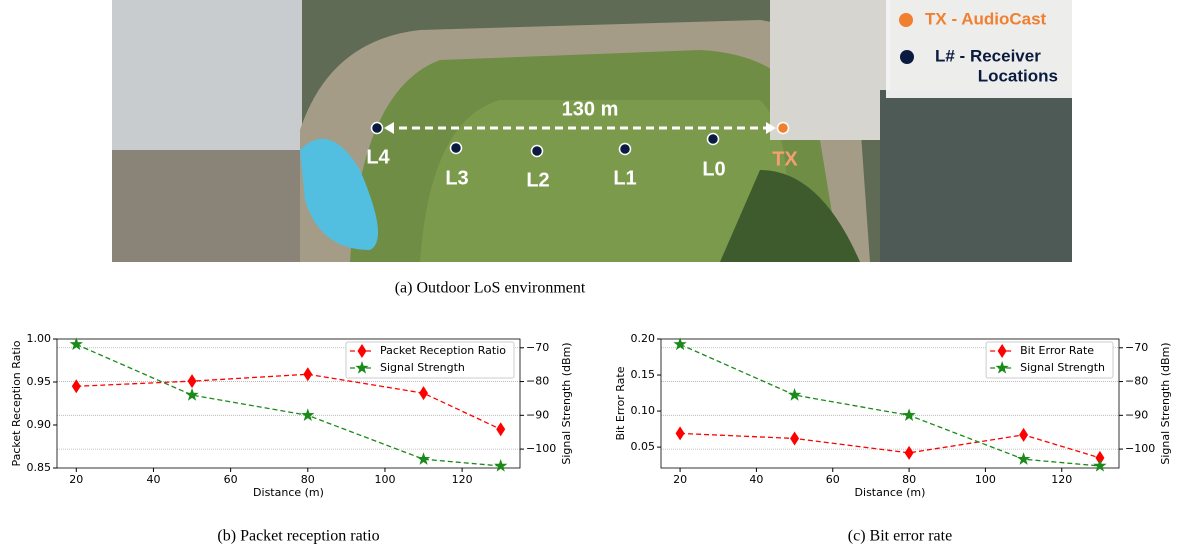  What do you see at coordinates (443, 350) in the screenshot?
I see `legend-label: Packet Reception Ratio` at bounding box center [443, 350].